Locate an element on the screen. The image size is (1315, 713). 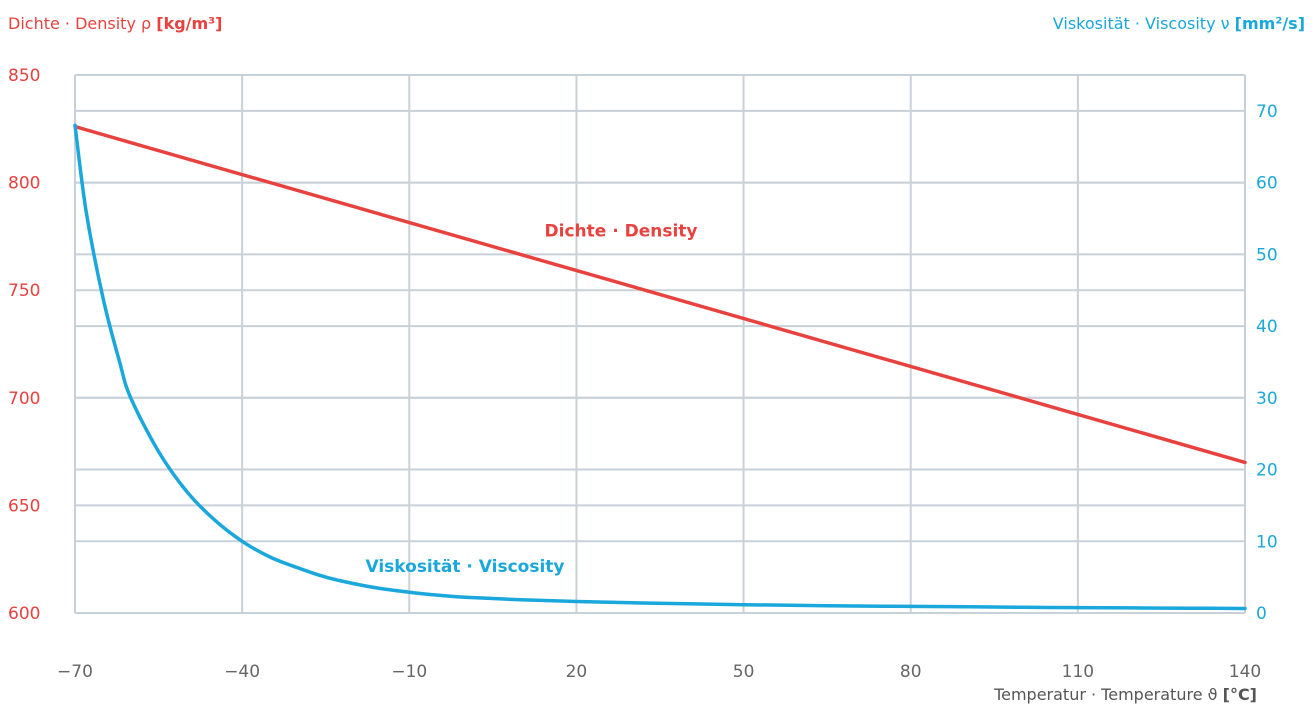
right-axis-tick-label: 10 is located at coordinates (1267, 542).